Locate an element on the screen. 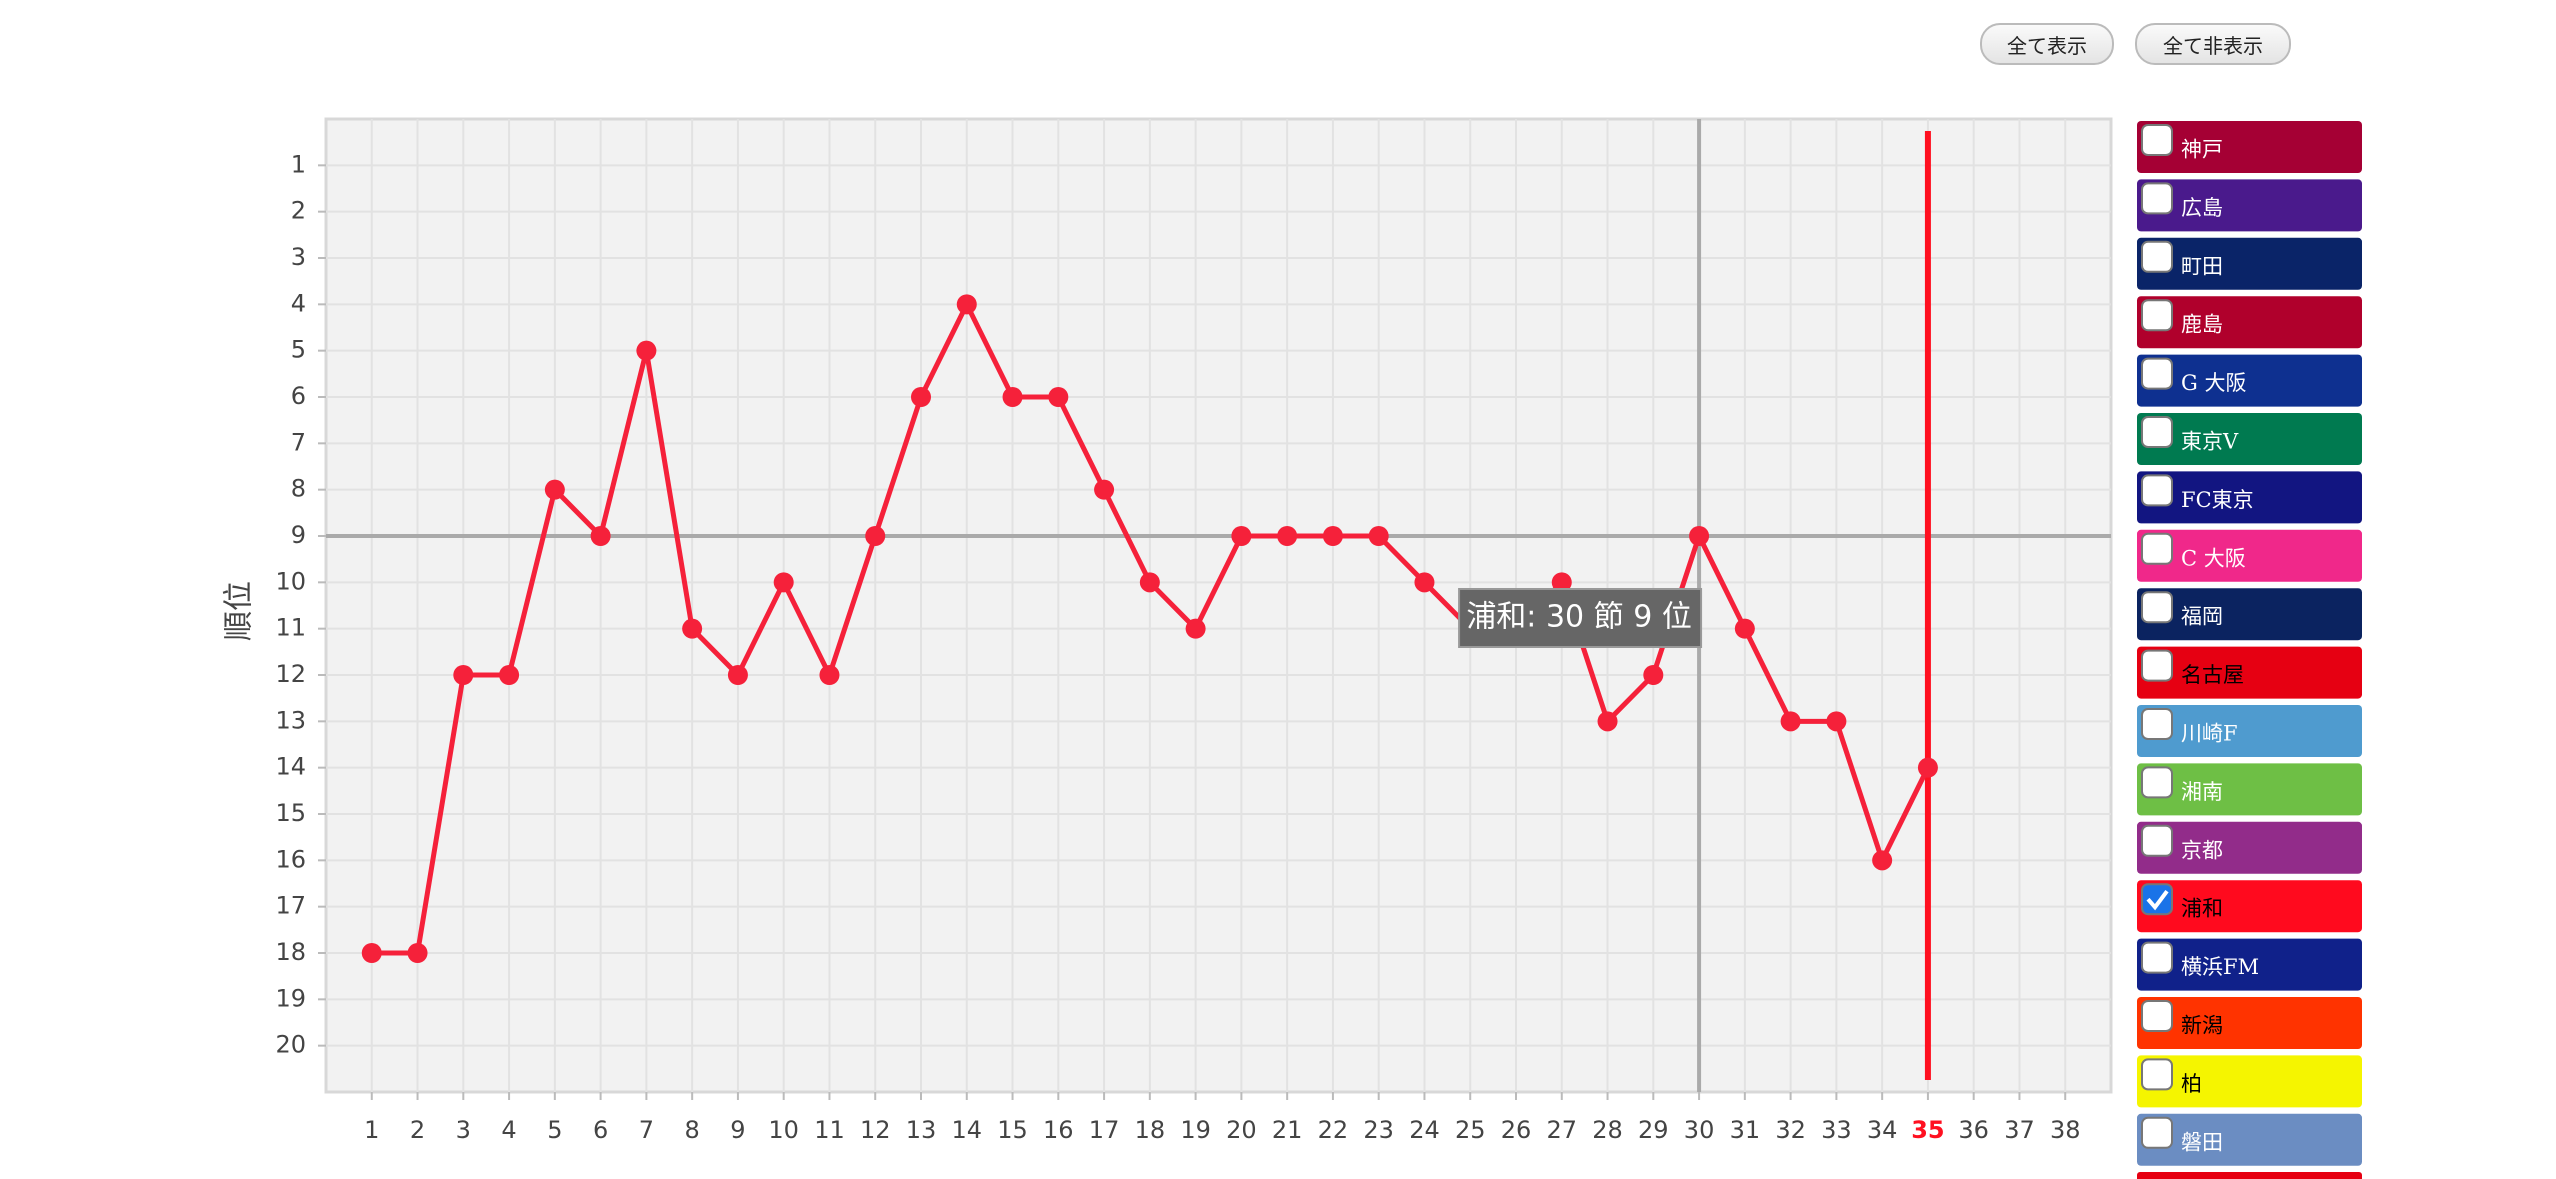 Image resolution: width=2556 pixels, height=1179 pixels. y-tick-label: 14 is located at coordinates (290, 767).